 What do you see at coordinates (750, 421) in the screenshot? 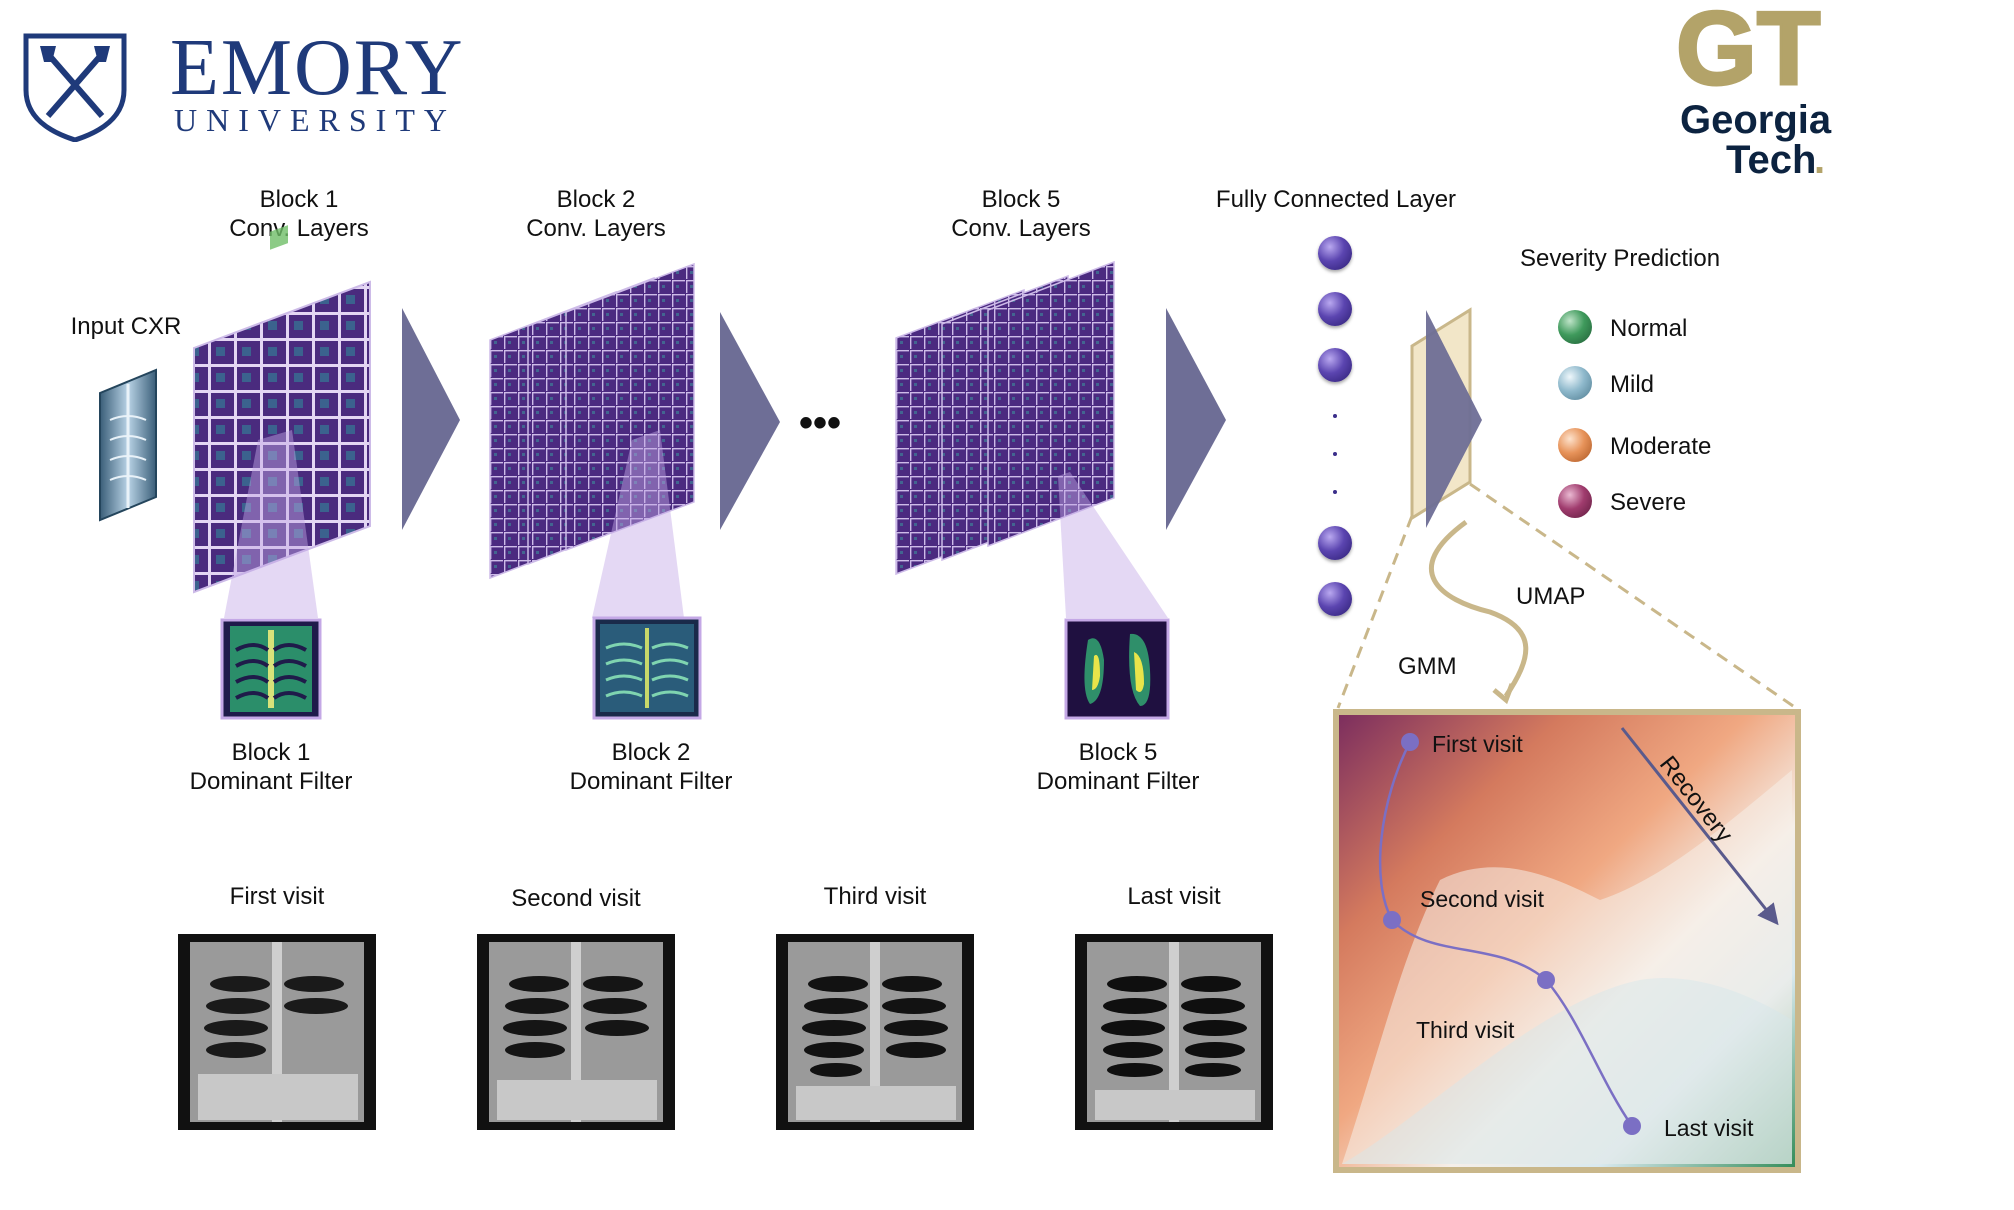
I see `arrow-block2-to-next` at bounding box center [750, 421].